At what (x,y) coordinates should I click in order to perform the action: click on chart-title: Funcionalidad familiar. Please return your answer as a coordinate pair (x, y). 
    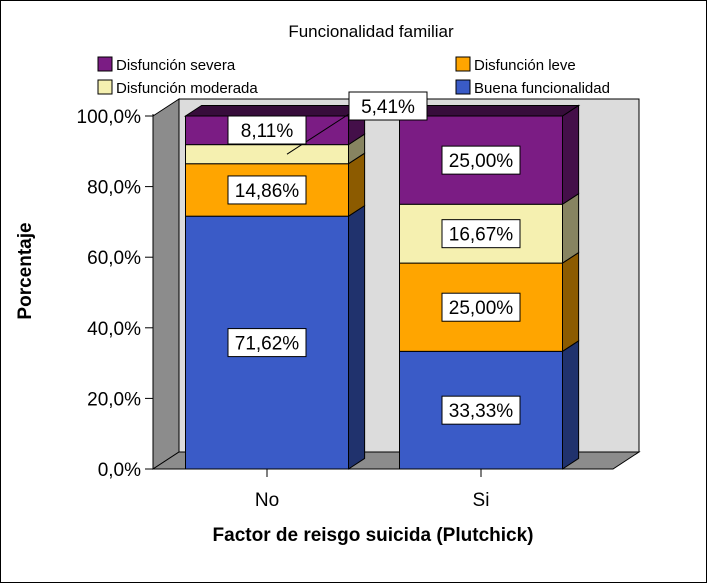
    Looking at the image, I should click on (371, 31).